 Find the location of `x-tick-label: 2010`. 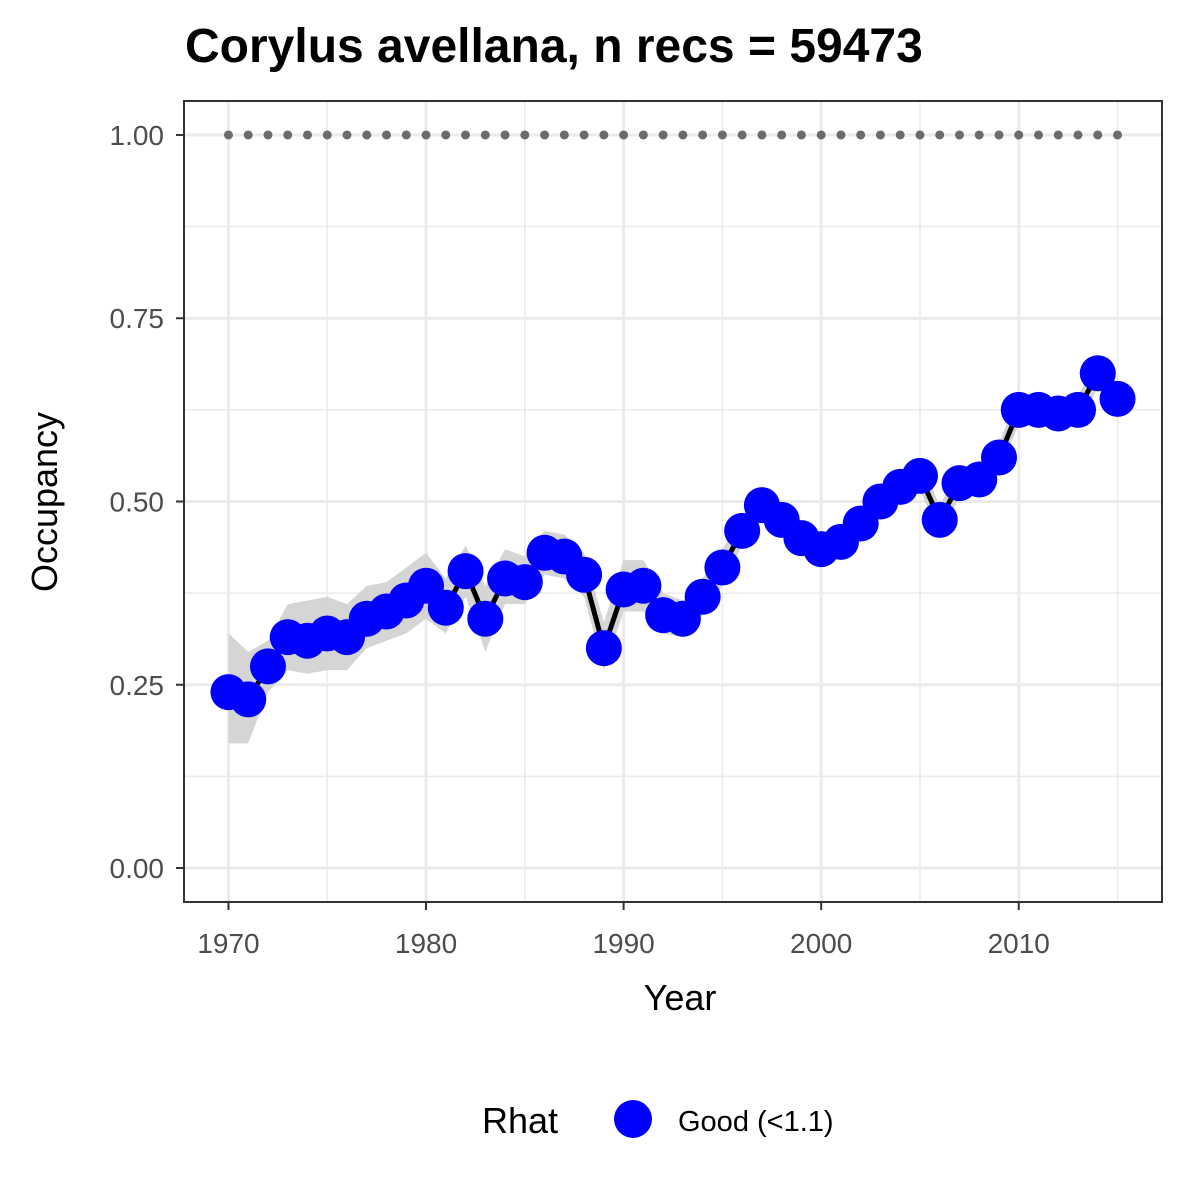

x-tick-label: 2010 is located at coordinates (1019, 943).